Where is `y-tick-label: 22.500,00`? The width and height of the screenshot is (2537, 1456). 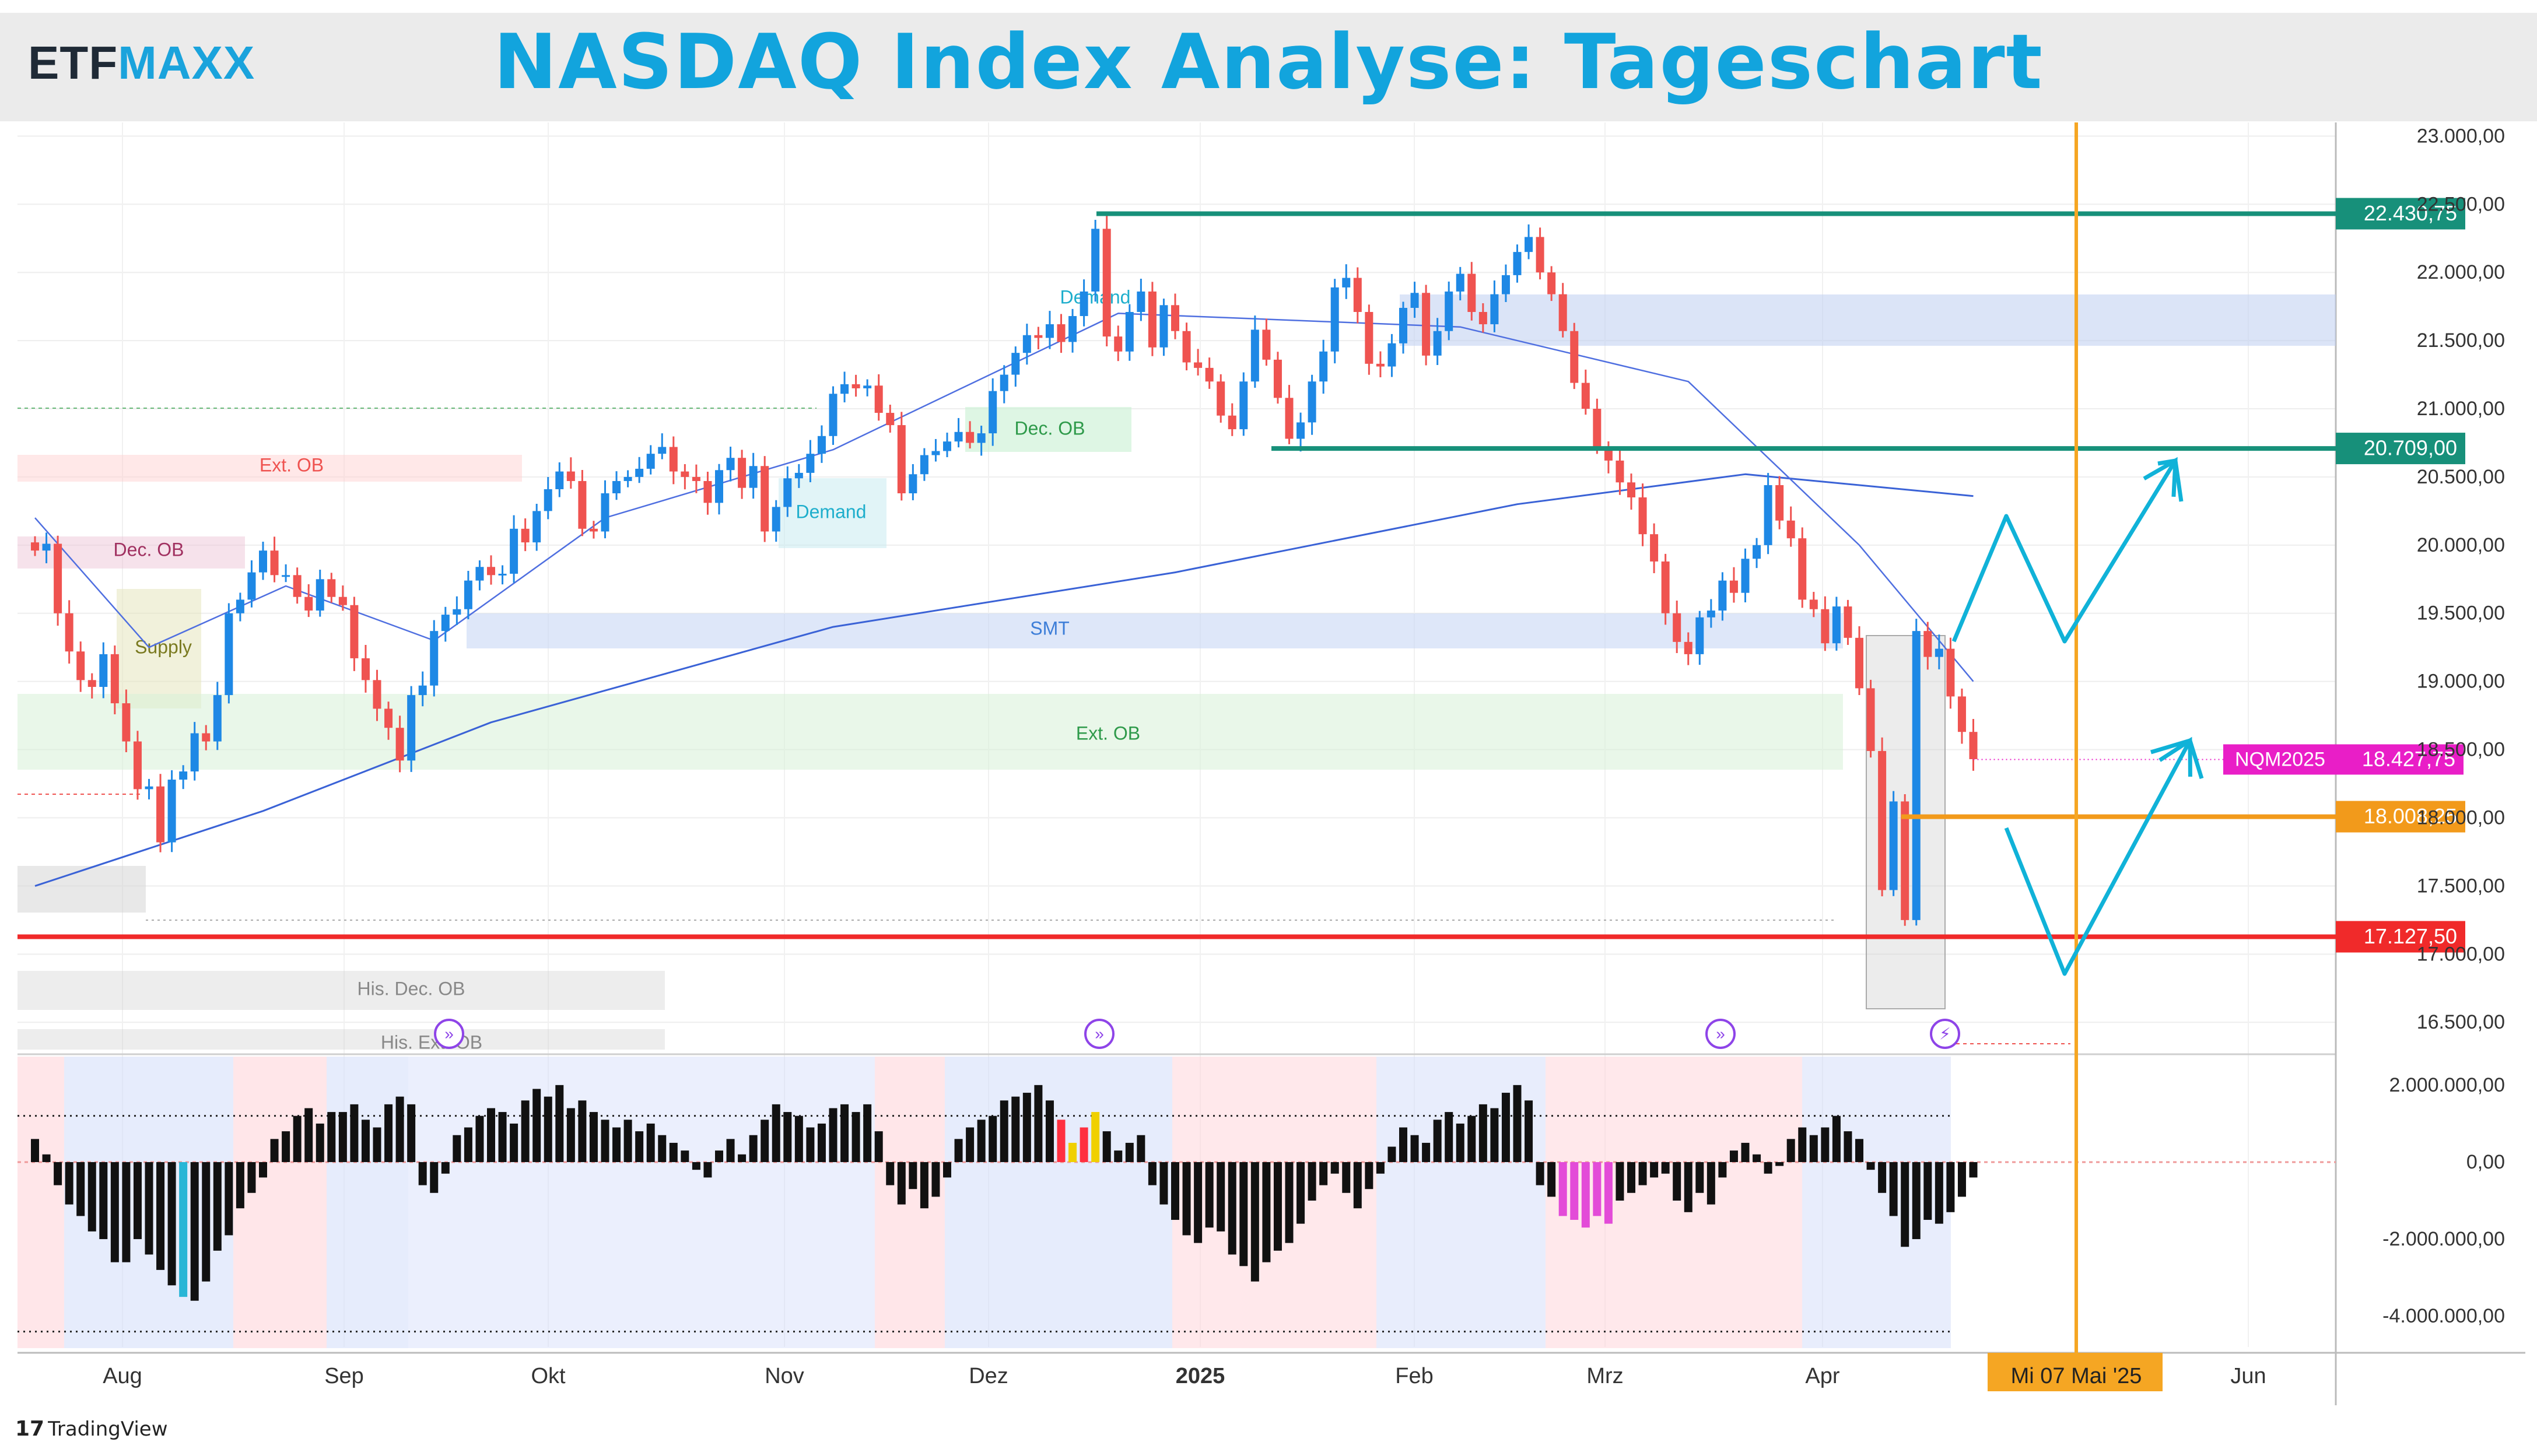
y-tick-label: 22.500,00 is located at coordinates (2461, 204).